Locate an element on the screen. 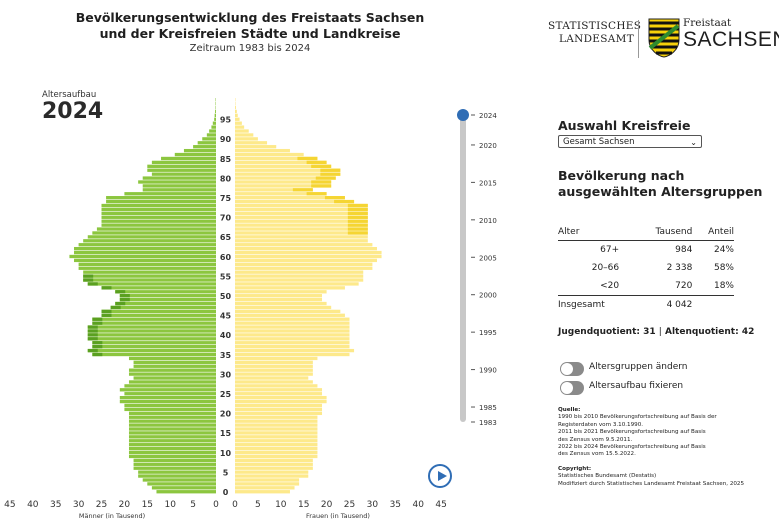 This screenshot has width=779, height=528. total-alter: Insgesamt is located at coordinates (596, 304).